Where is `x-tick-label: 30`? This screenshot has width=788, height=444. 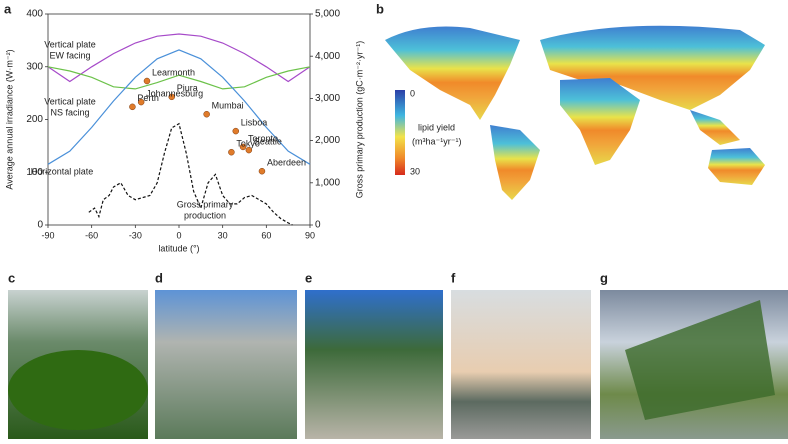
x-tick-label: 30 is located at coordinates (223, 235).